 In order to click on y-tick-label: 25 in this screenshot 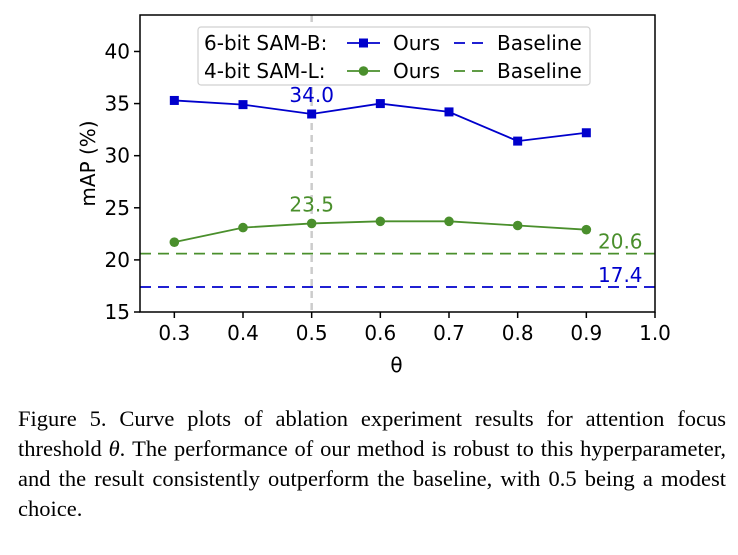, I will do `click(117, 208)`.